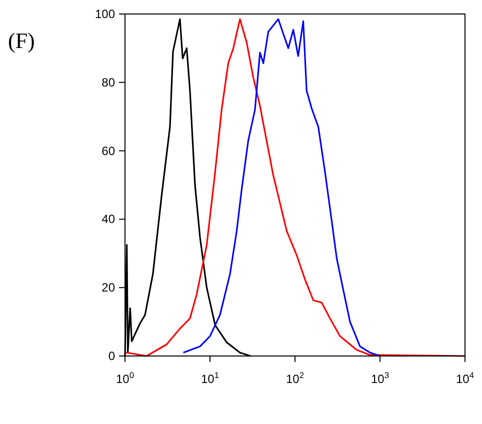 The height and width of the screenshot is (424, 482). Describe the element at coordinates (21, 40) in the screenshot. I see `text: (F)` at that location.